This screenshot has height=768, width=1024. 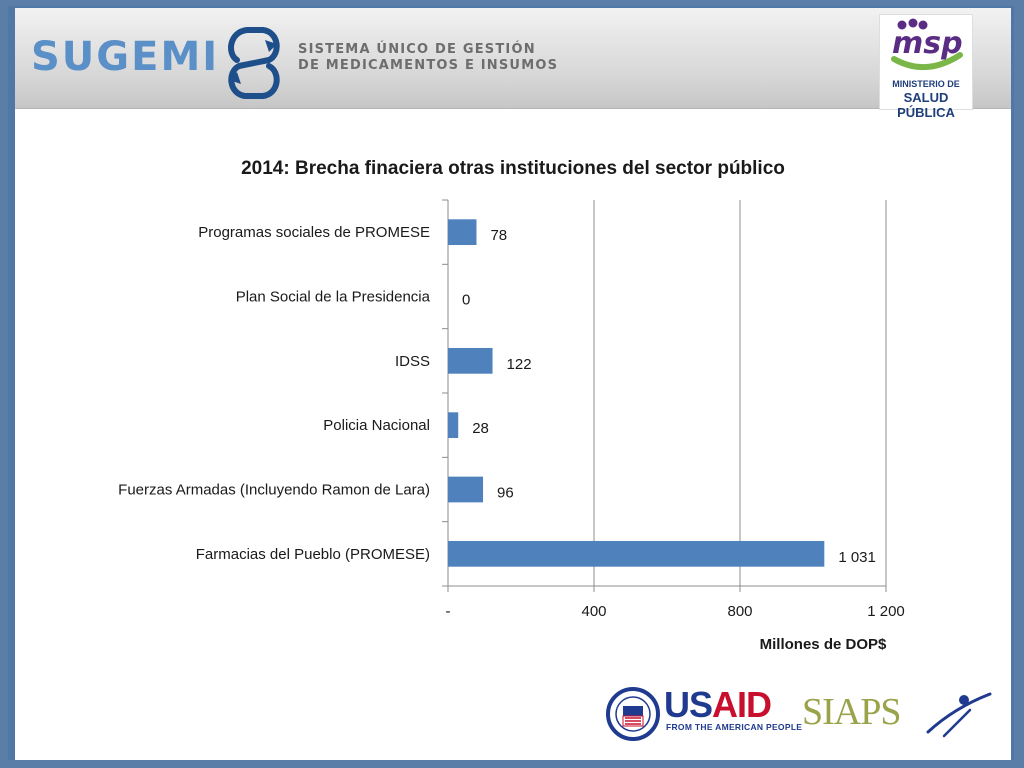 I want to click on sugemi-tagline-line1: SISTEMA ÚNICO DE GESTIÓN, so click(x=417, y=49).